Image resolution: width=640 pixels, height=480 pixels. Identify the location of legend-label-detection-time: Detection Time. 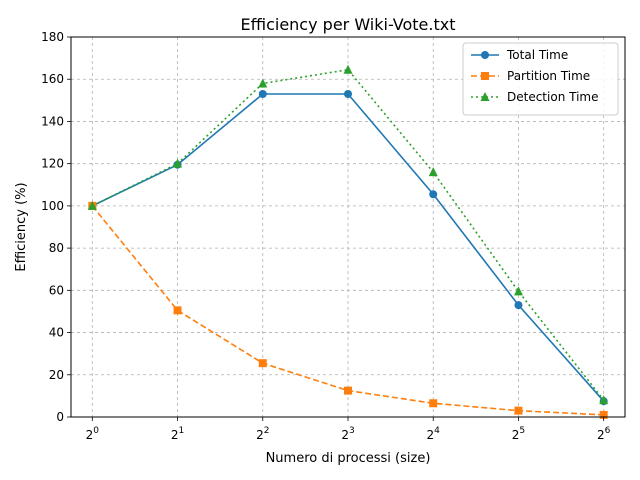
(552, 97).